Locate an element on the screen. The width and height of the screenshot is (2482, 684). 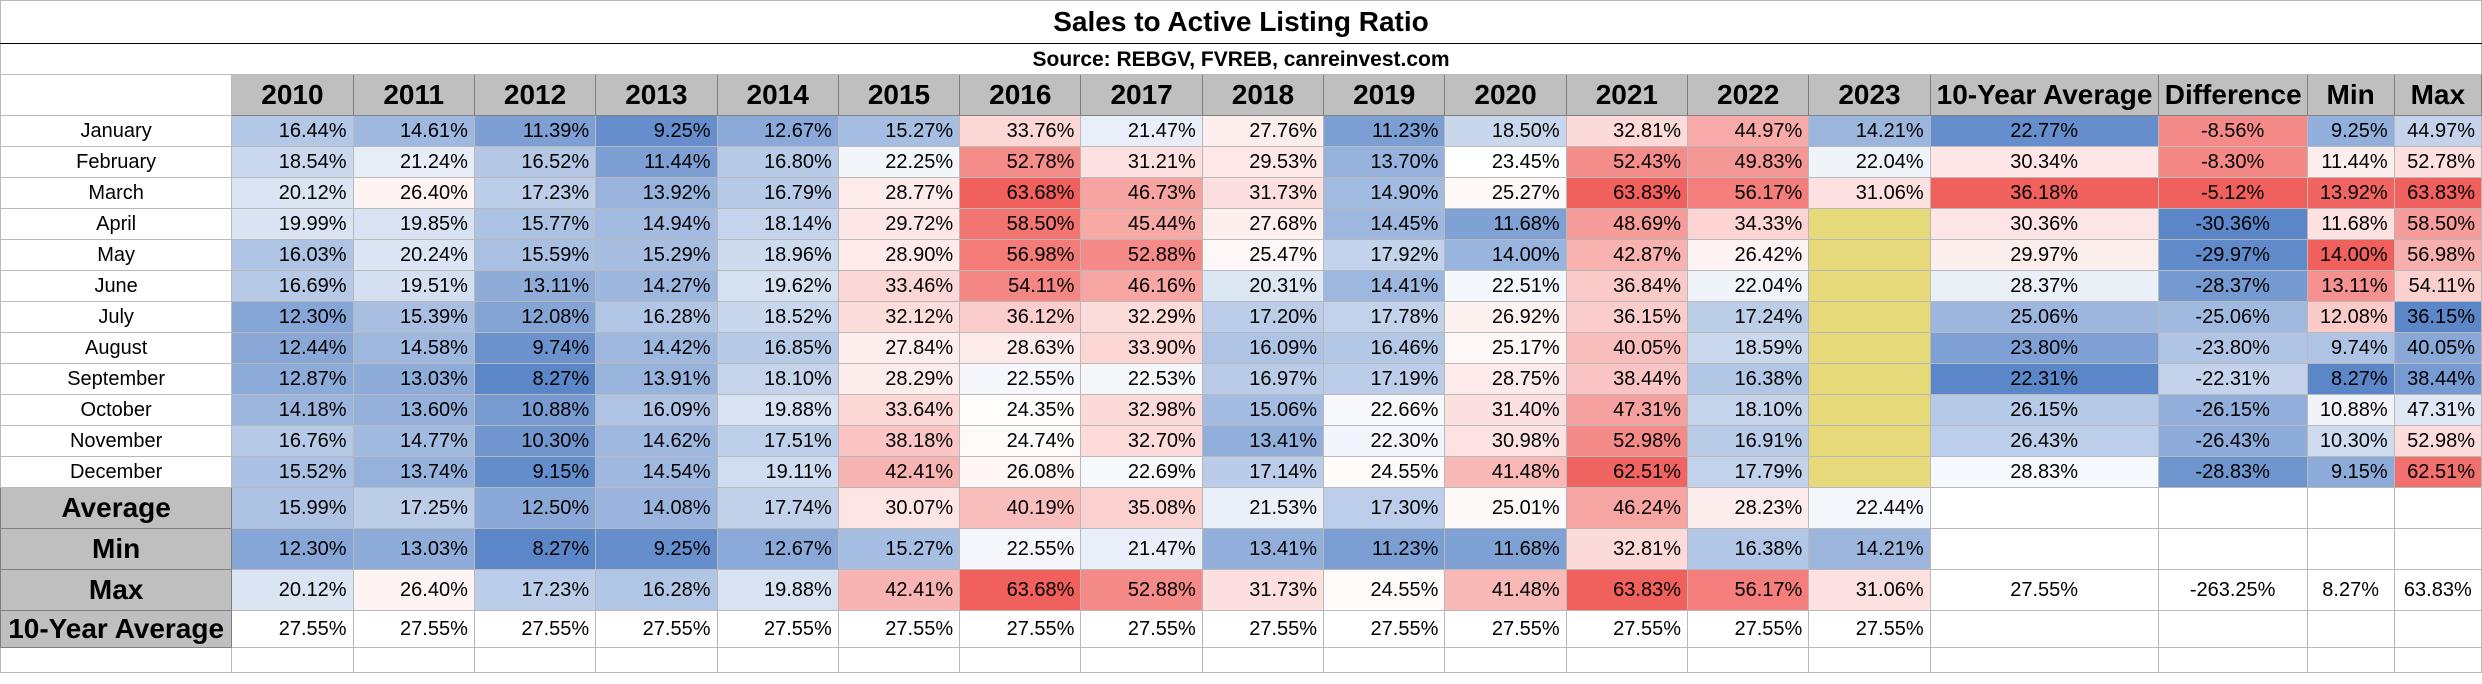
table-title: Sales to Active Listing Ratio is located at coordinates (1241, 22).